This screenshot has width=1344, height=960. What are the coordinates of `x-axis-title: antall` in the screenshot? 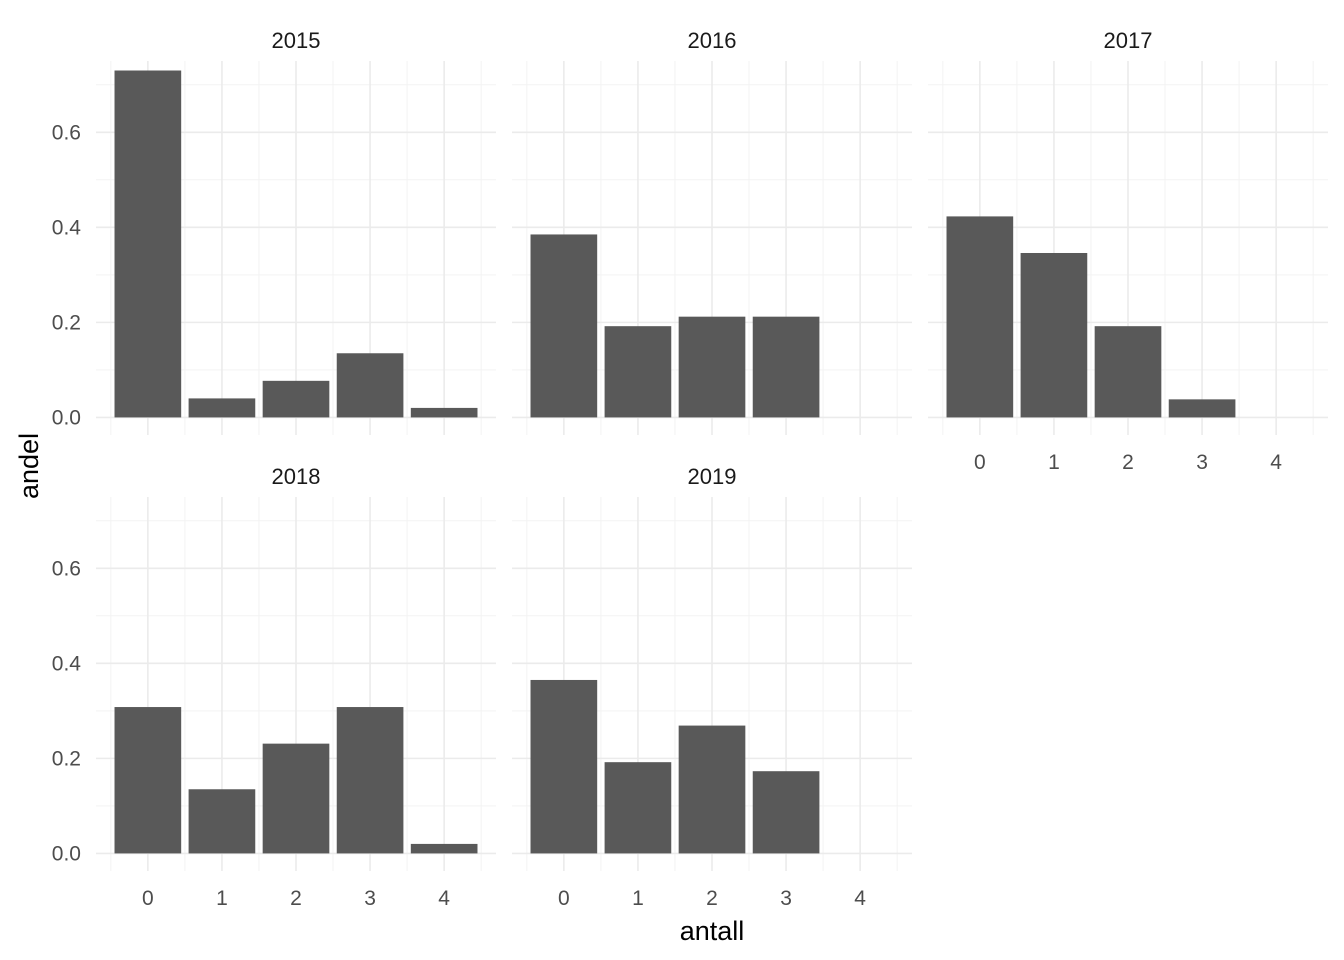 It's located at (712, 931).